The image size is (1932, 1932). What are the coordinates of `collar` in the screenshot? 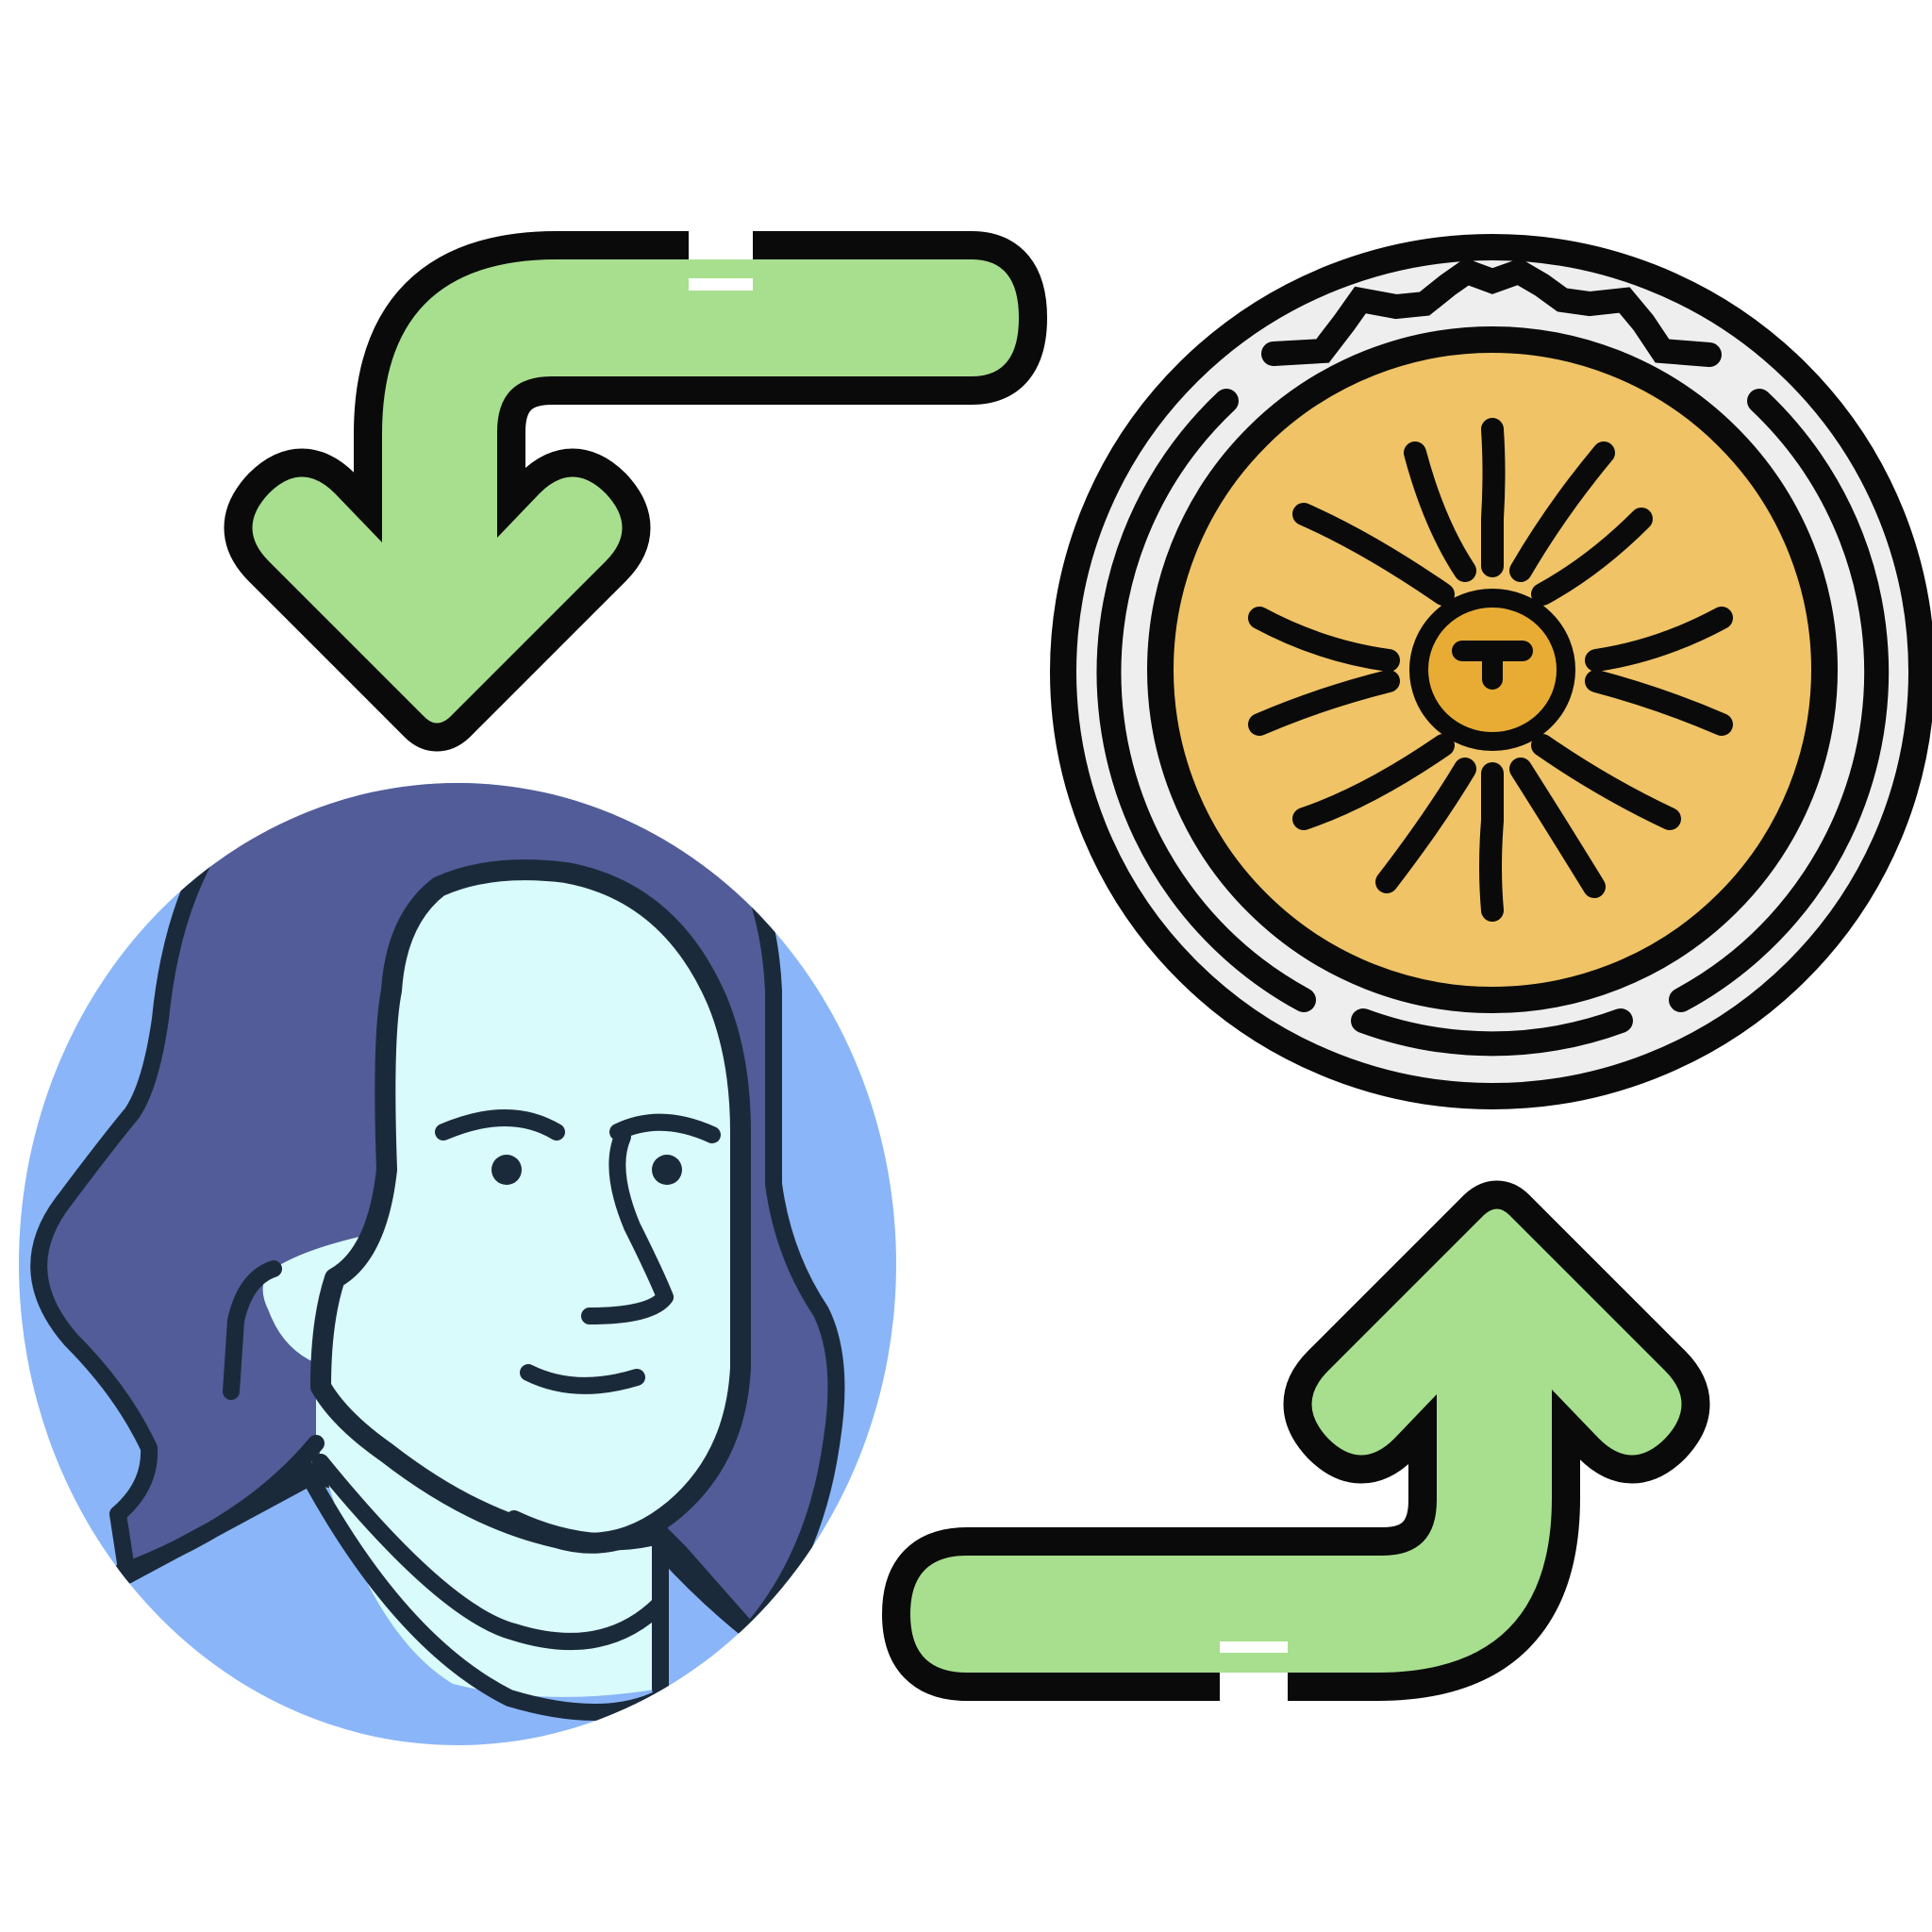 It's located at (432, 1578).